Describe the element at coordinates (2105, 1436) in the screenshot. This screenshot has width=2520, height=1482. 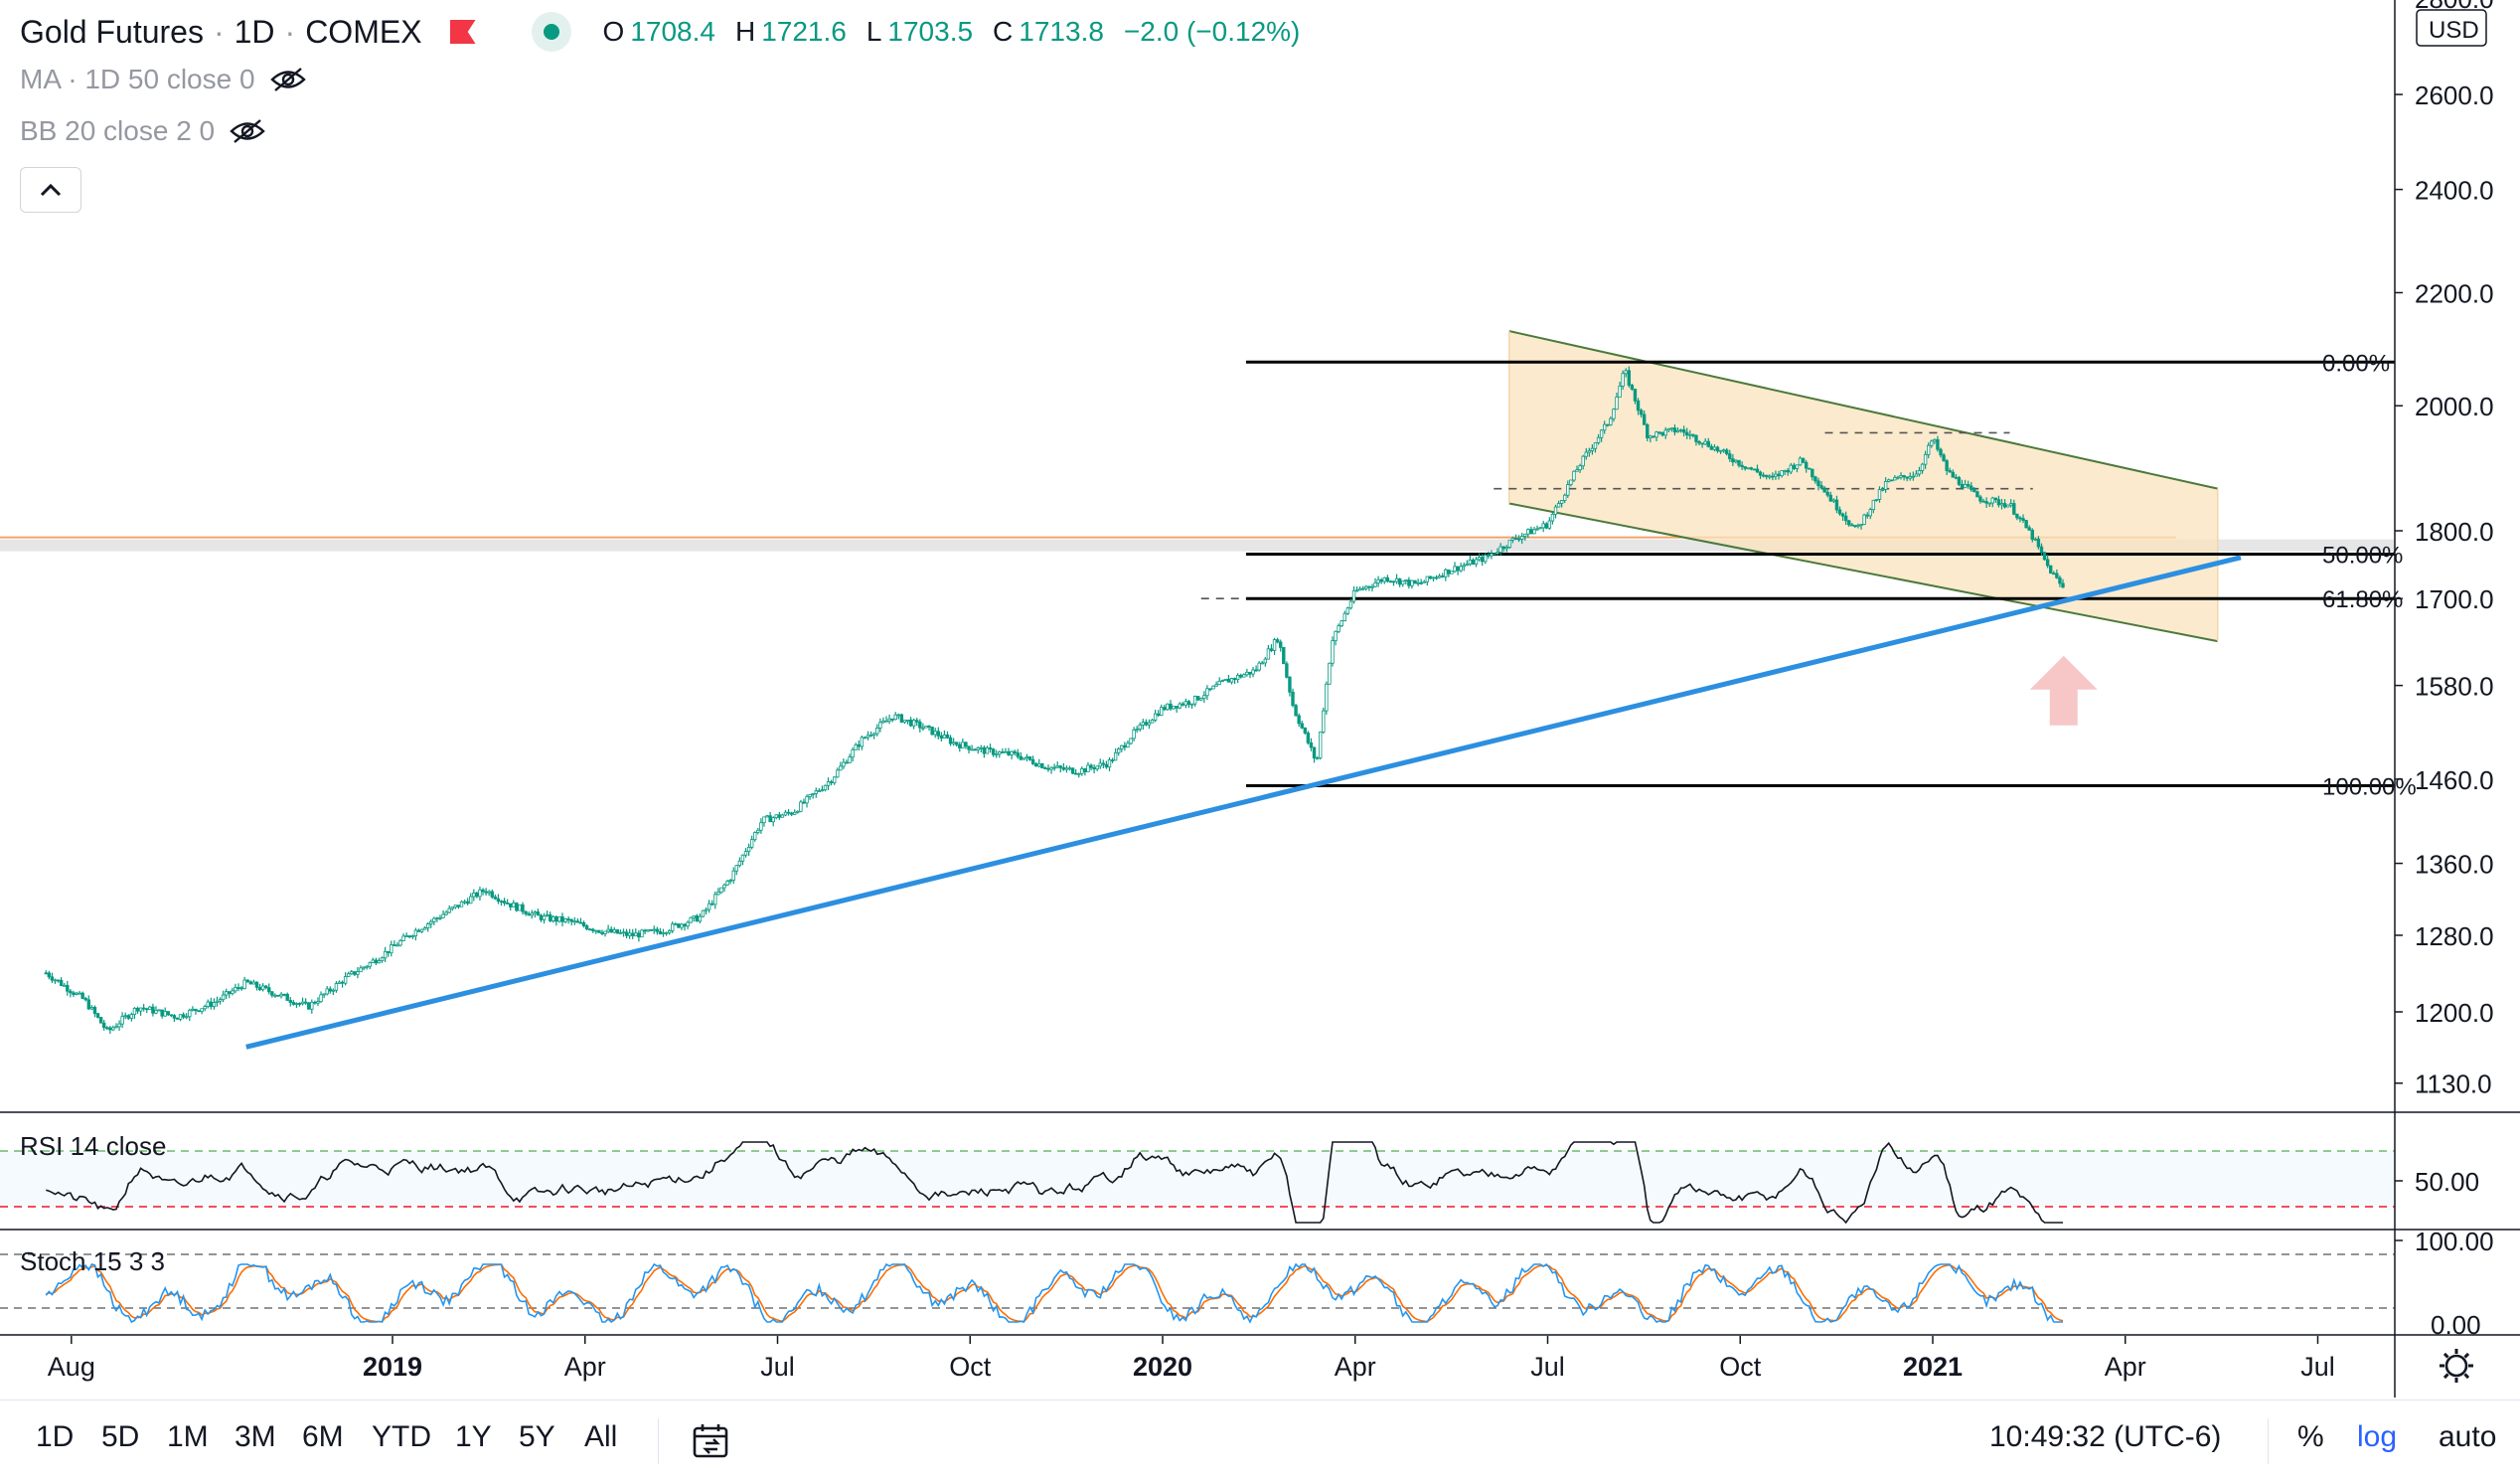
I see `clock-timezone: 10:49:32 (UTC-6)` at that location.